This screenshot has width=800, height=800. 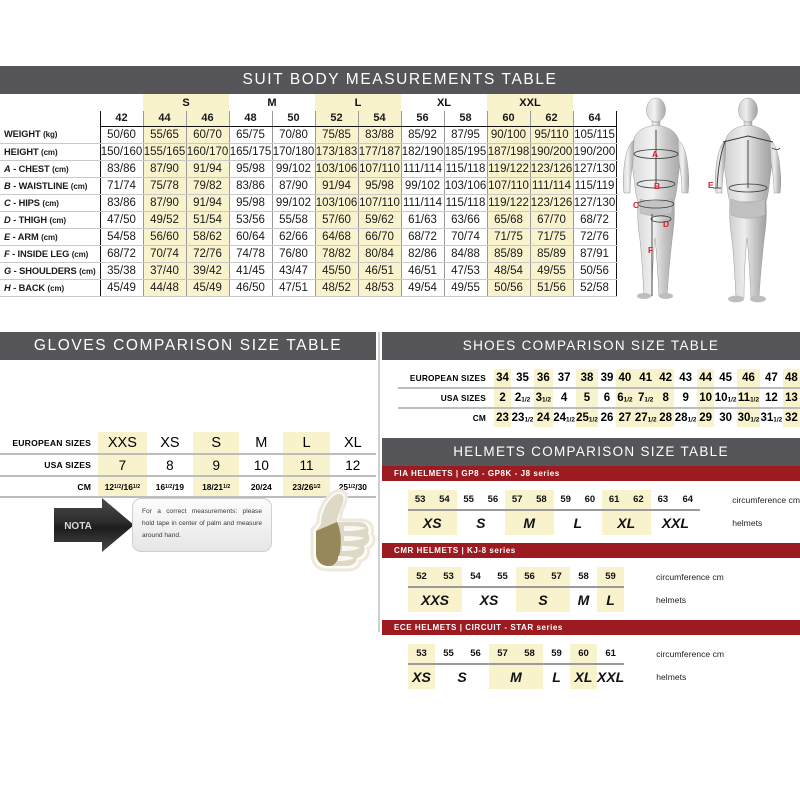 What do you see at coordinates (466, 220) in the screenshot?
I see `suit-cell: 63/66` at bounding box center [466, 220].